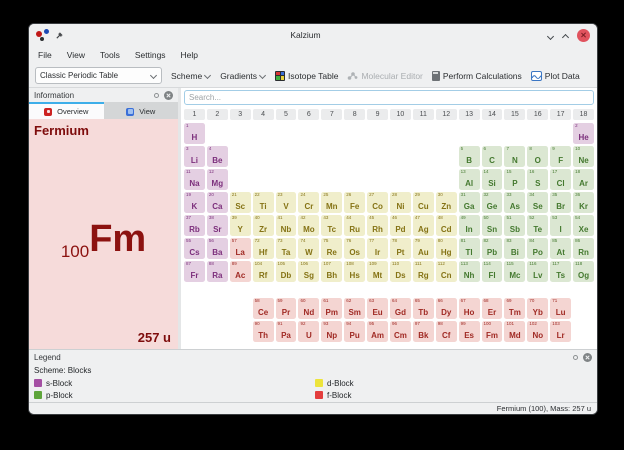  What do you see at coordinates (150, 55) in the screenshot?
I see `menu-settings: Settings` at bounding box center [150, 55].